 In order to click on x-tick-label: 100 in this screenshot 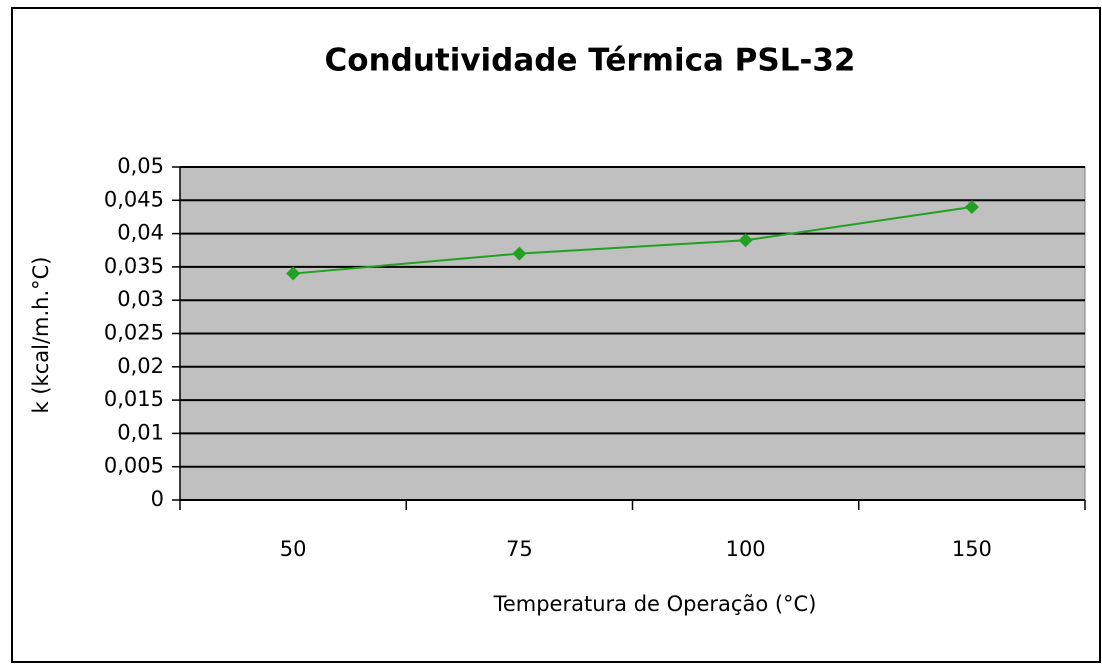, I will do `click(746, 549)`.